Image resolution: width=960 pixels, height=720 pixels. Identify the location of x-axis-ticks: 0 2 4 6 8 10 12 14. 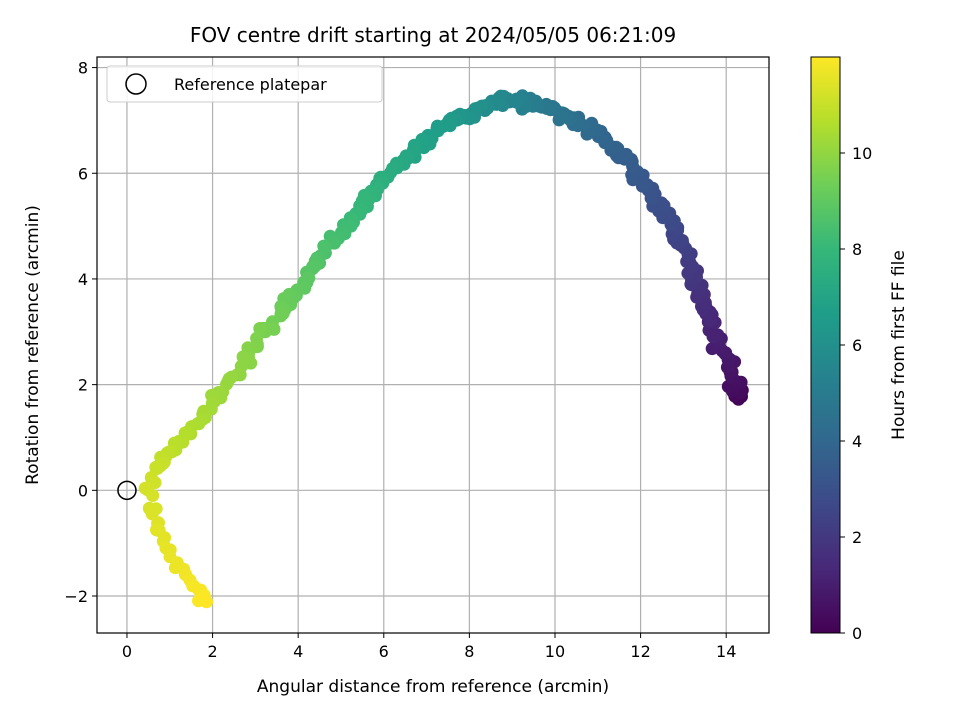
(429, 647).